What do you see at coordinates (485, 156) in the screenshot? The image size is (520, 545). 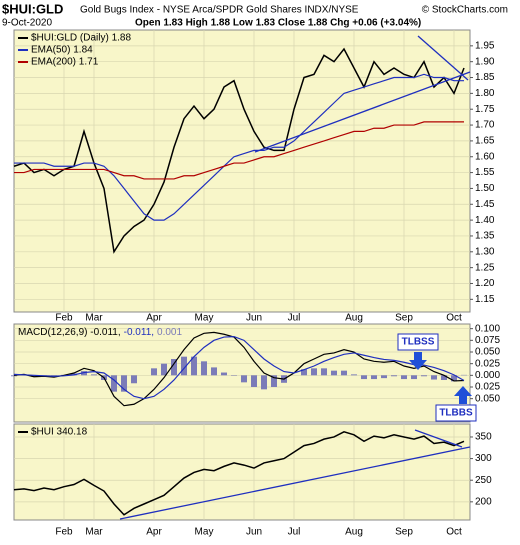 I see `y-tick-label: 1.60` at bounding box center [485, 156].